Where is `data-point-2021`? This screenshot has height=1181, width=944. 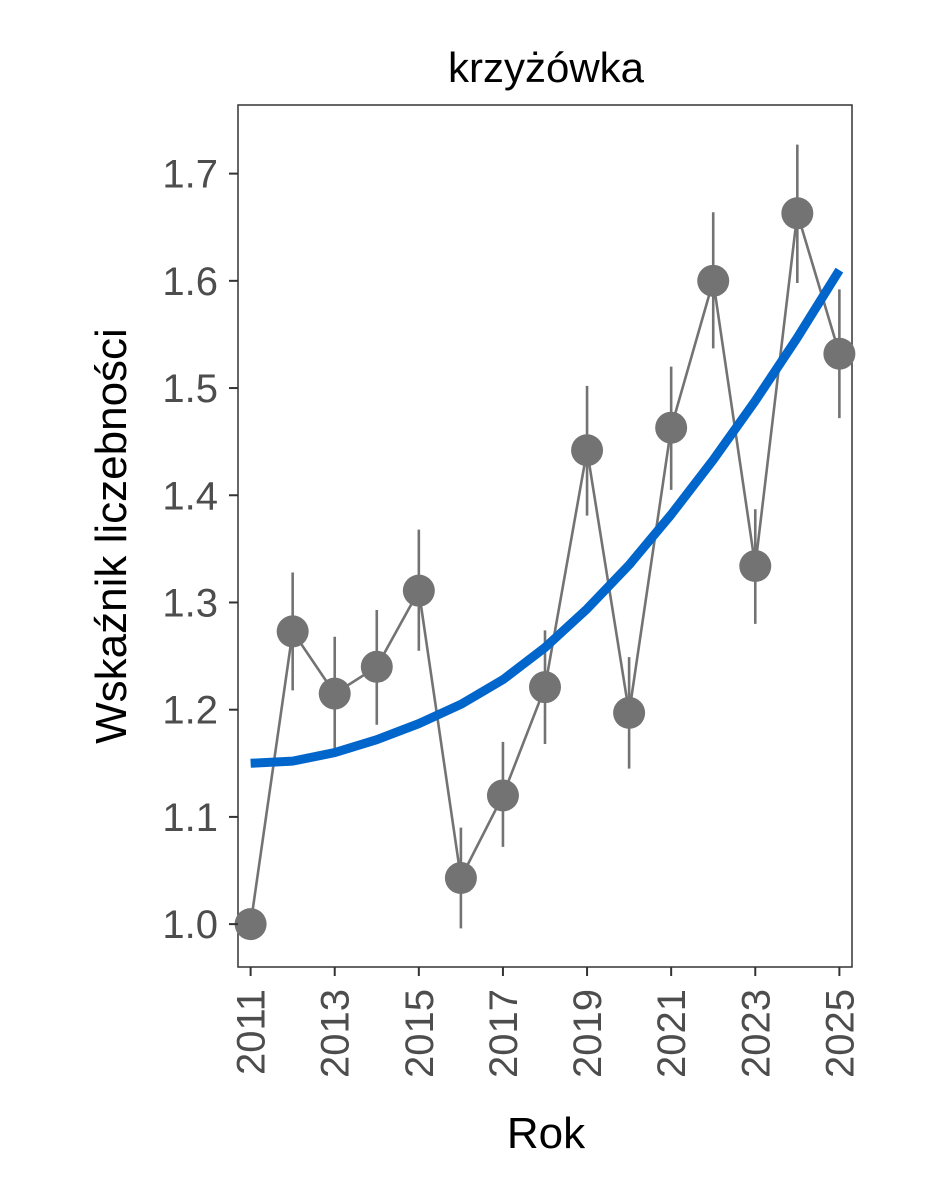
data-point-2021 is located at coordinates (671, 427).